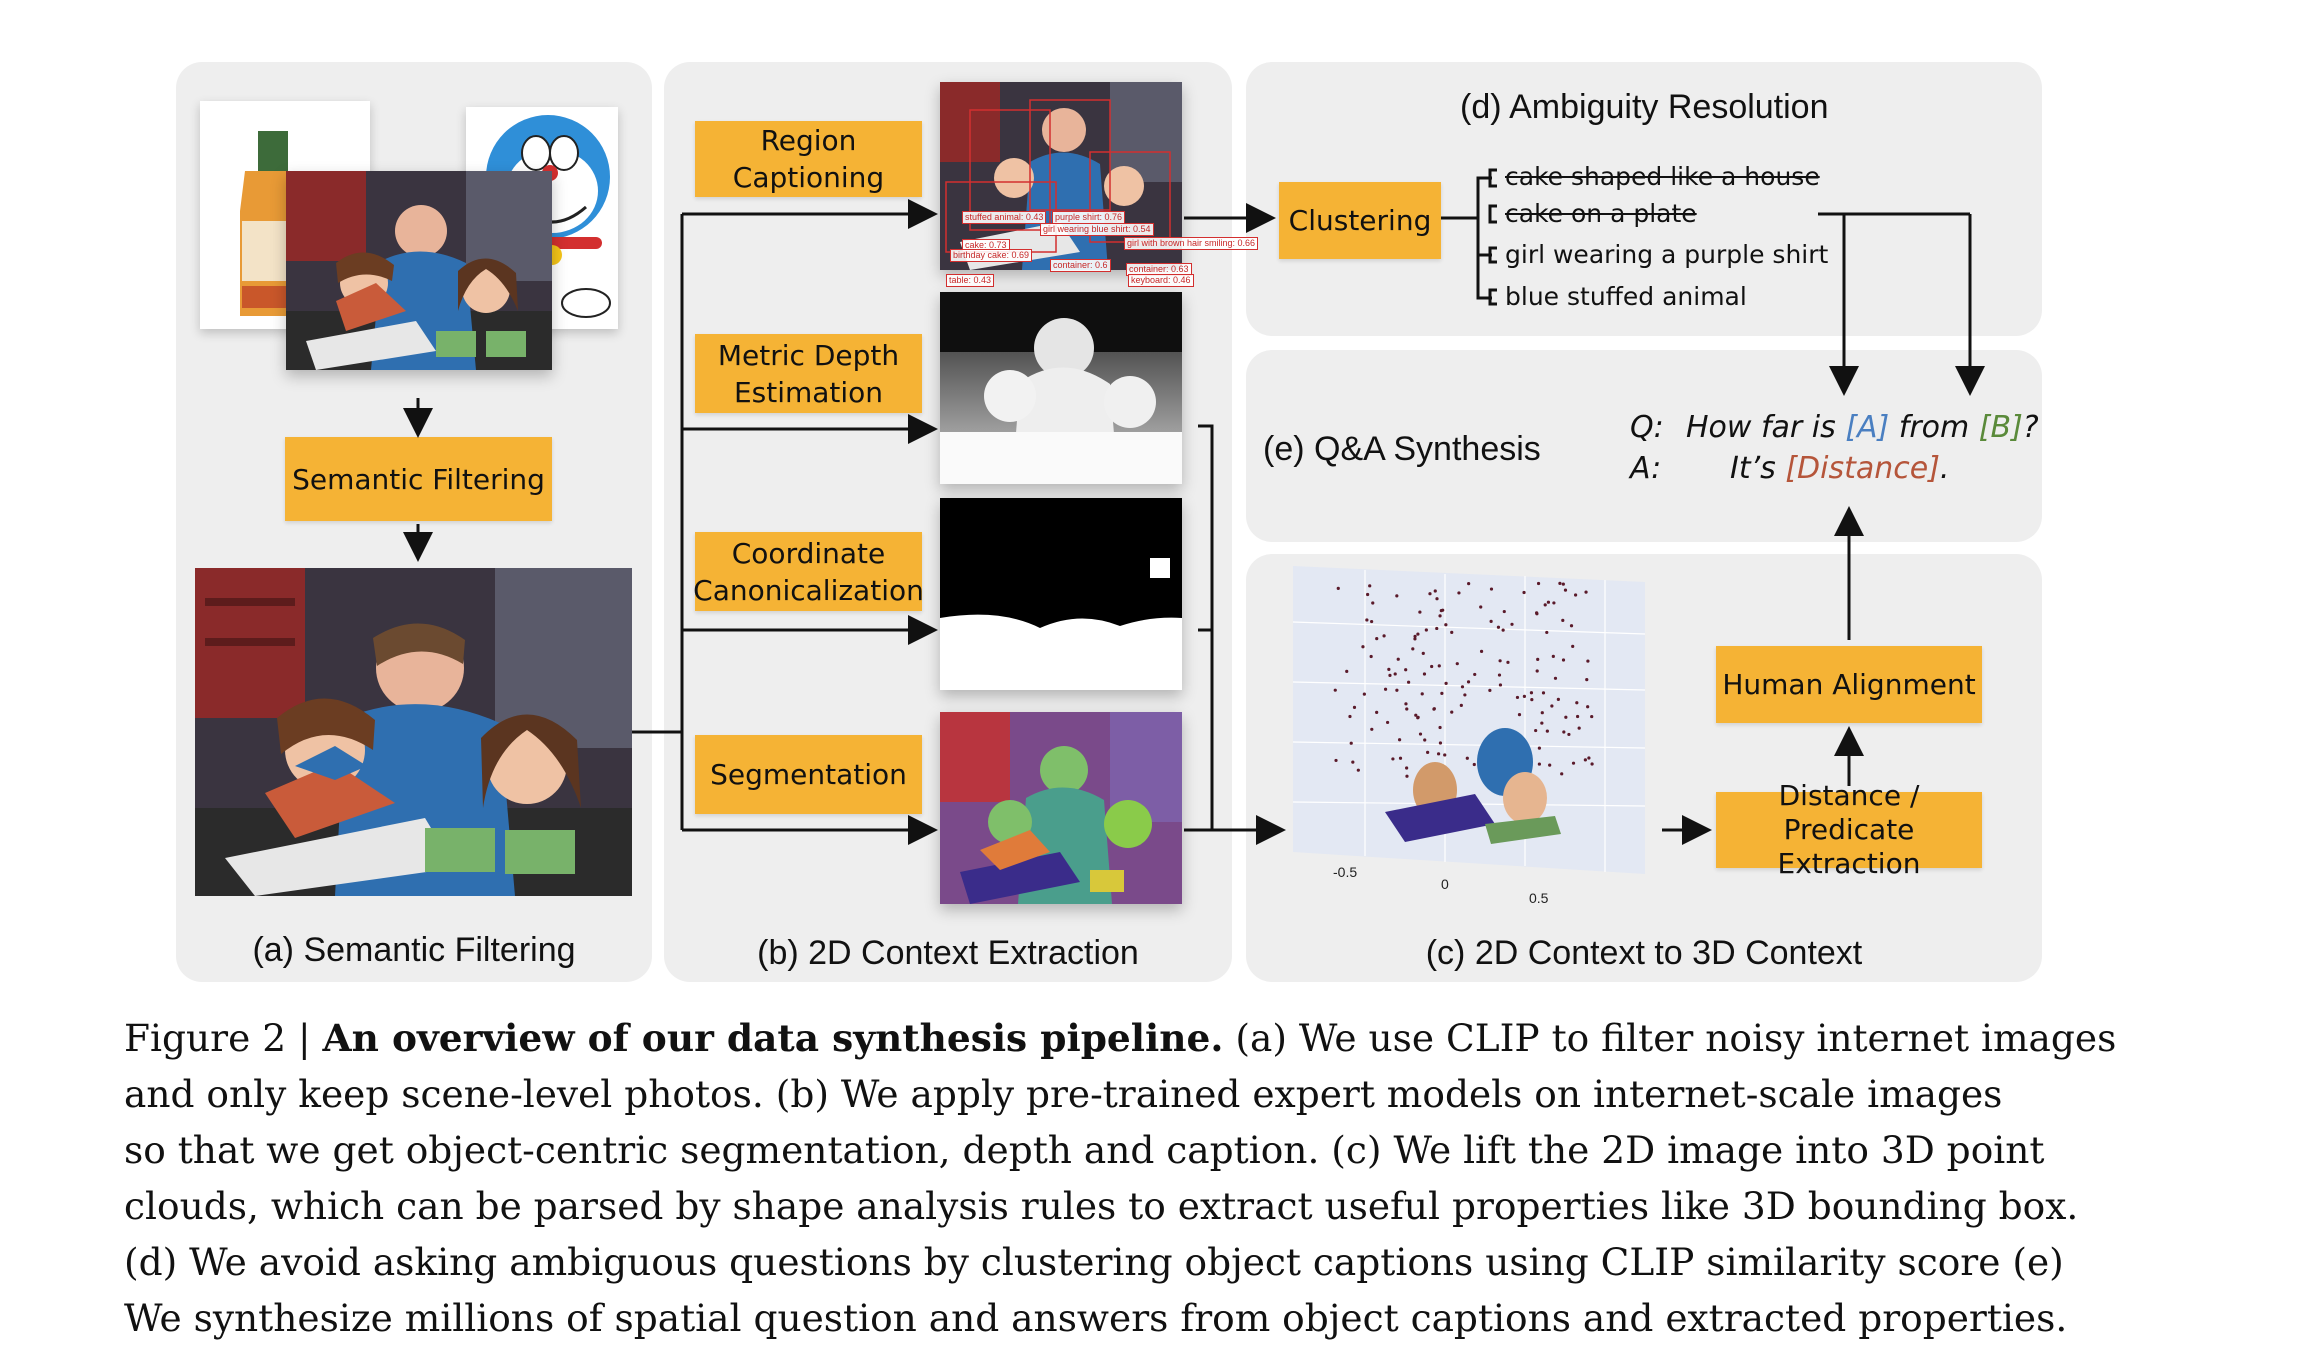 This screenshot has height=1364, width=2302. What do you see at coordinates (1849, 812) in the screenshot?
I see `distance-predicate-line1: Distance / Predicate` at bounding box center [1849, 812].